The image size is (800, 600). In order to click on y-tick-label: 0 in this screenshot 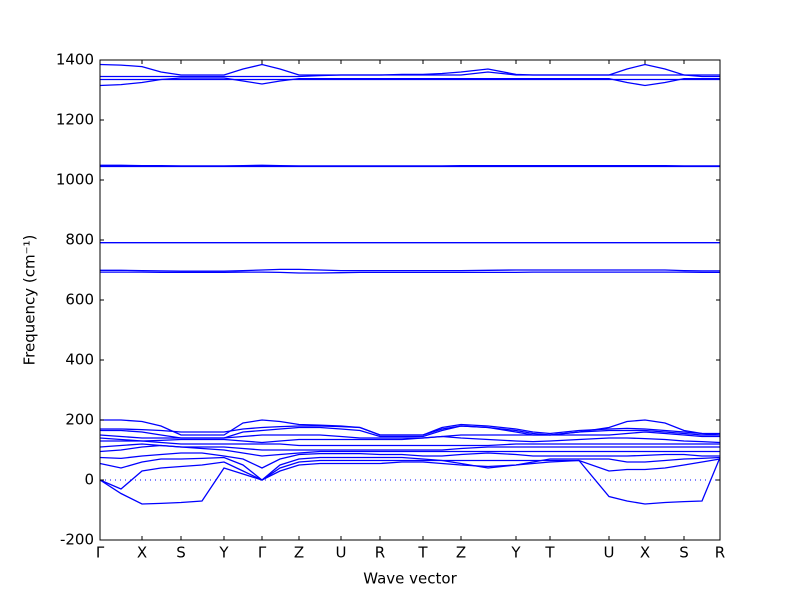, I will do `click(89, 480)`.